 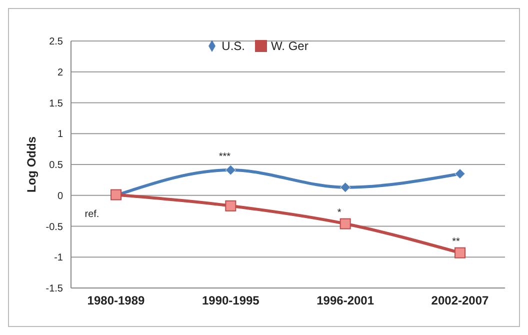 I want to click on annotation: **, so click(x=456, y=242).